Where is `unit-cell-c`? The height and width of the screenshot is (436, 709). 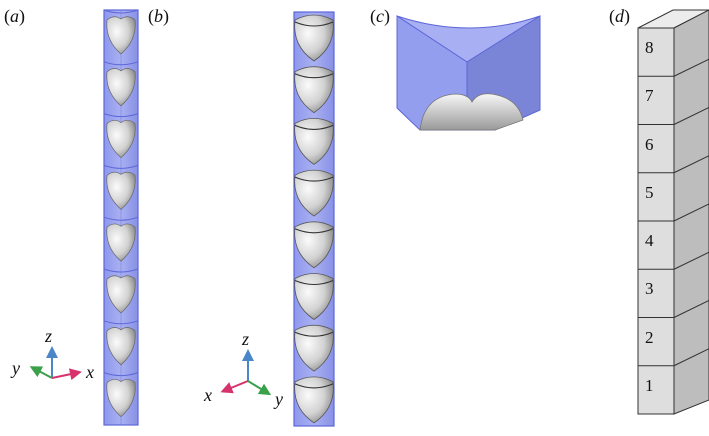
unit-cell-c is located at coordinates (468, 73).